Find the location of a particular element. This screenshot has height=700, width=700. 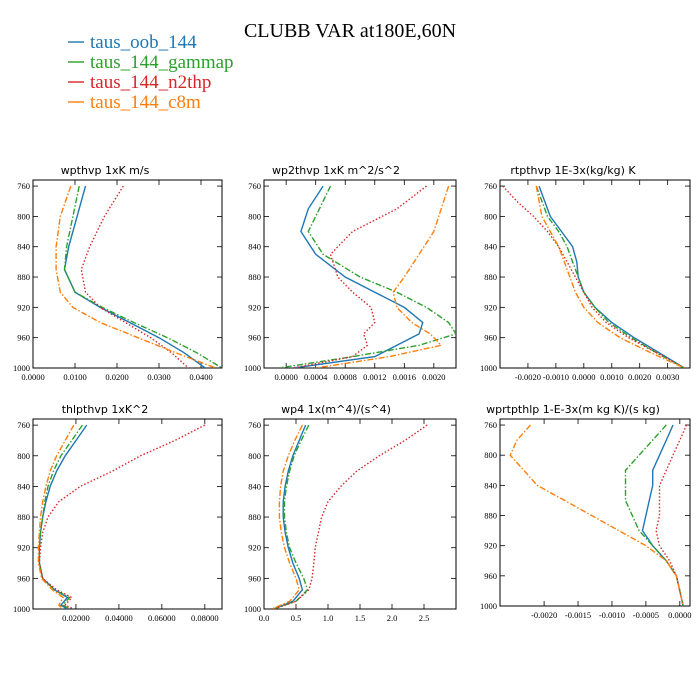

x-tick-label: 0.0012 is located at coordinates (374, 377).